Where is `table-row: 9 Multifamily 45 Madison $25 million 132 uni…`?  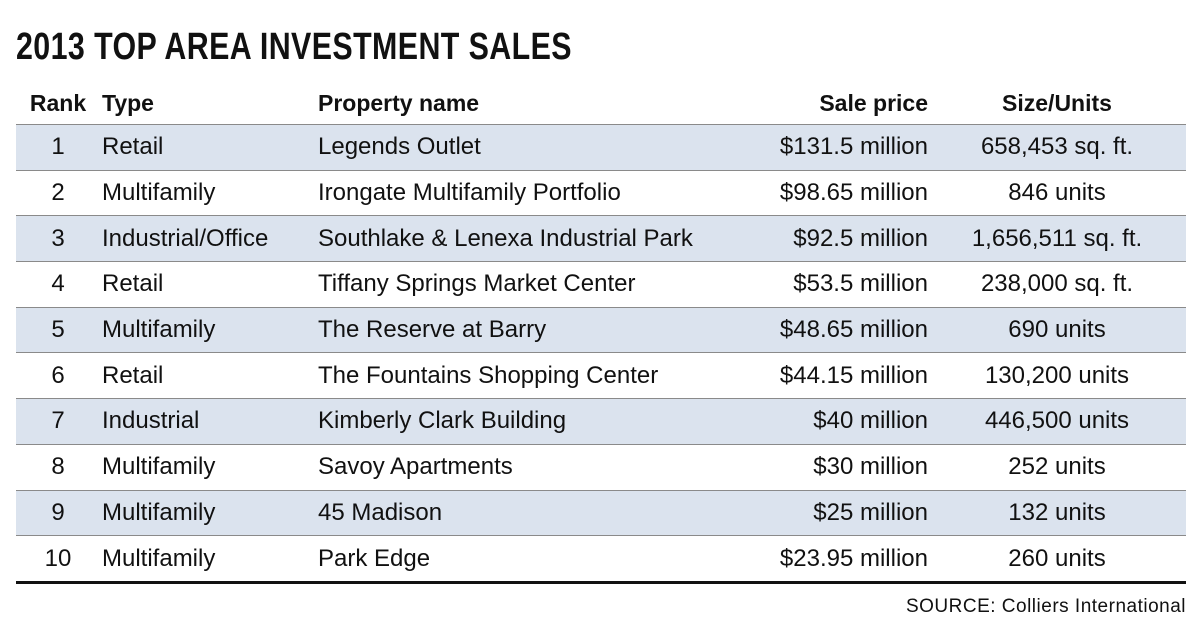
table-row: 9 Multifamily 45 Madison $25 million 132 uni… is located at coordinates (601, 513).